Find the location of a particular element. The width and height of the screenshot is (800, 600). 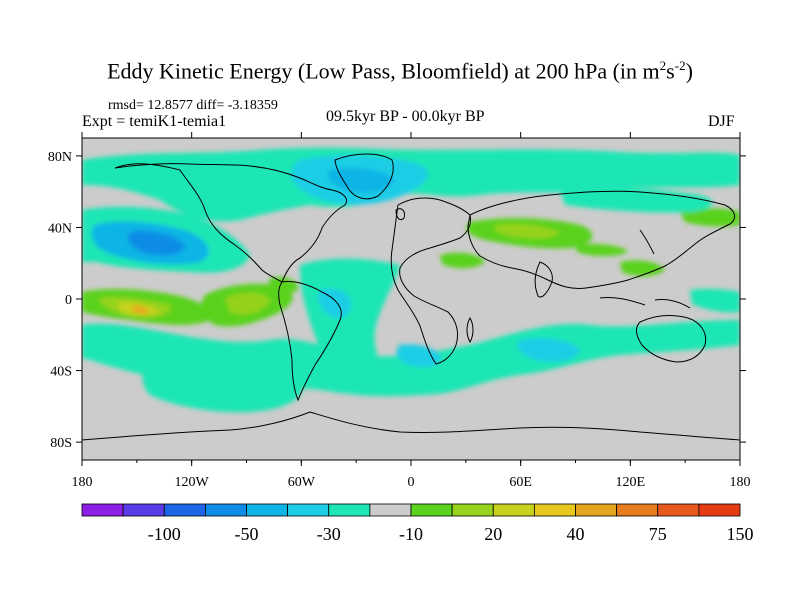

colorbar-label: 40 is located at coordinates (576, 534).